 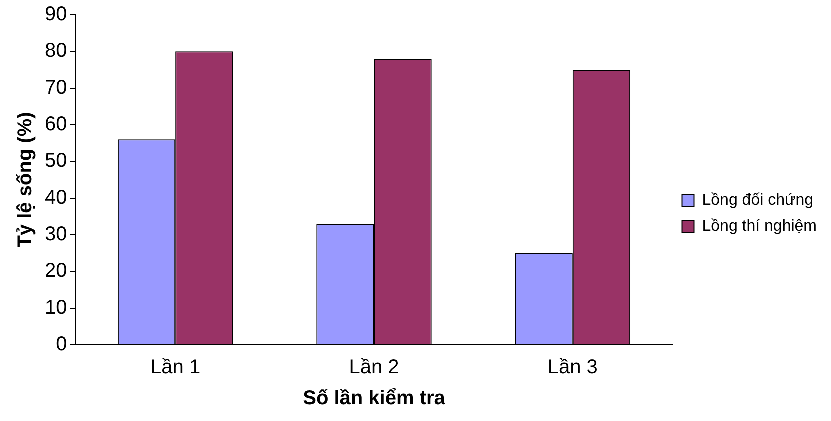 I want to click on y-tick-label: 10, so click(x=56, y=307).